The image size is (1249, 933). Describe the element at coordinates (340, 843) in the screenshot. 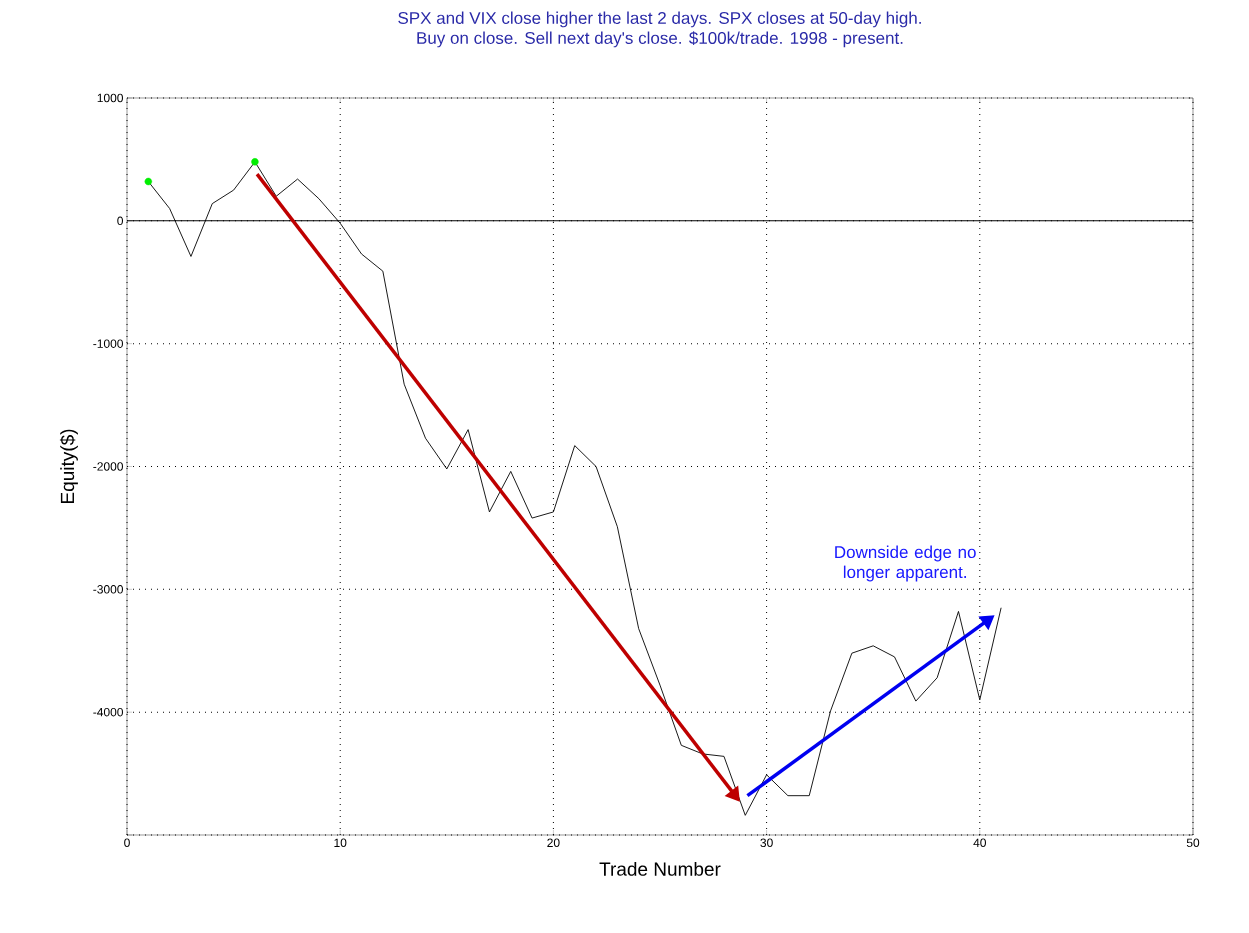

I see `x-tick-label: 10` at that location.